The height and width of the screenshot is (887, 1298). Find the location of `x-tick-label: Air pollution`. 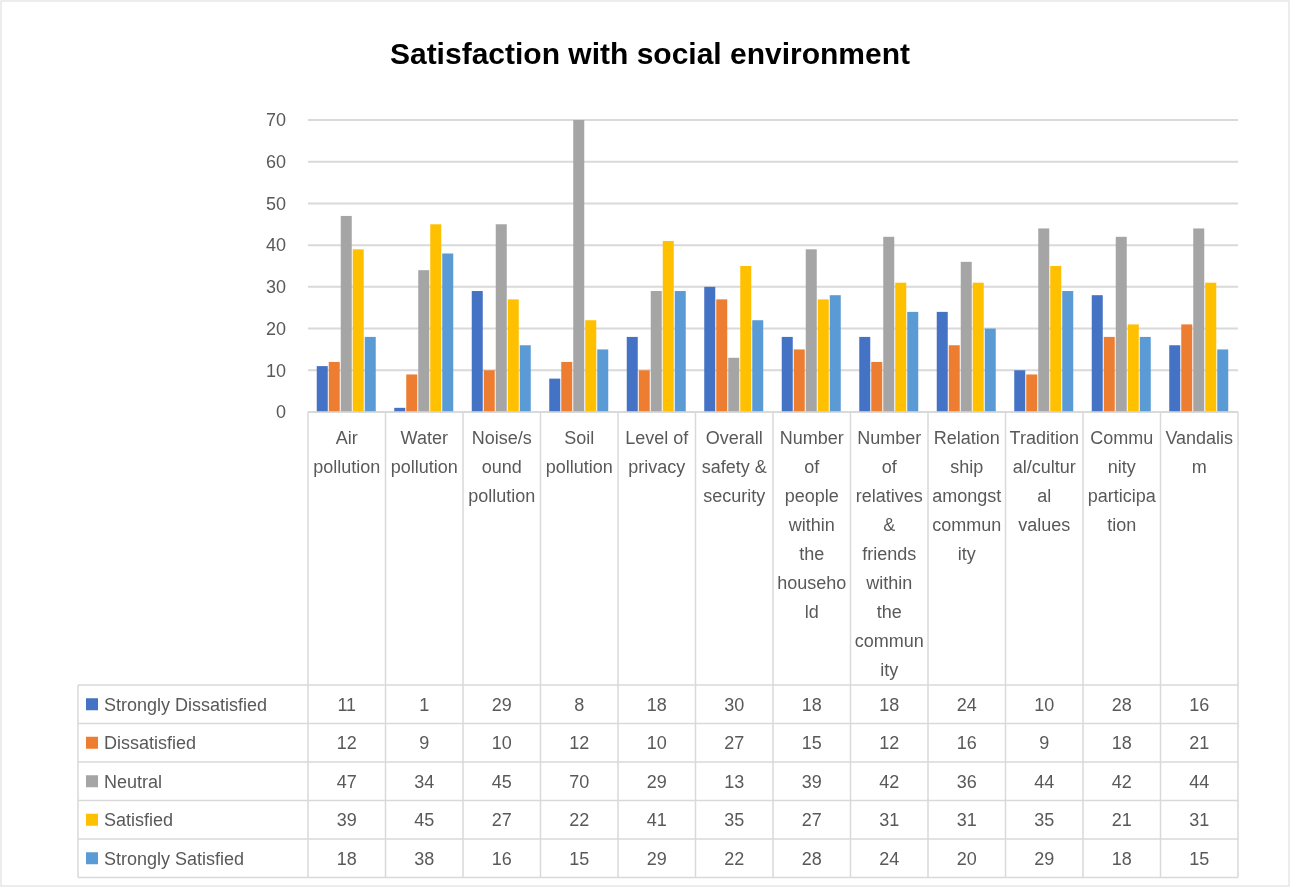

x-tick-label: Air pollution is located at coordinates (347, 452).